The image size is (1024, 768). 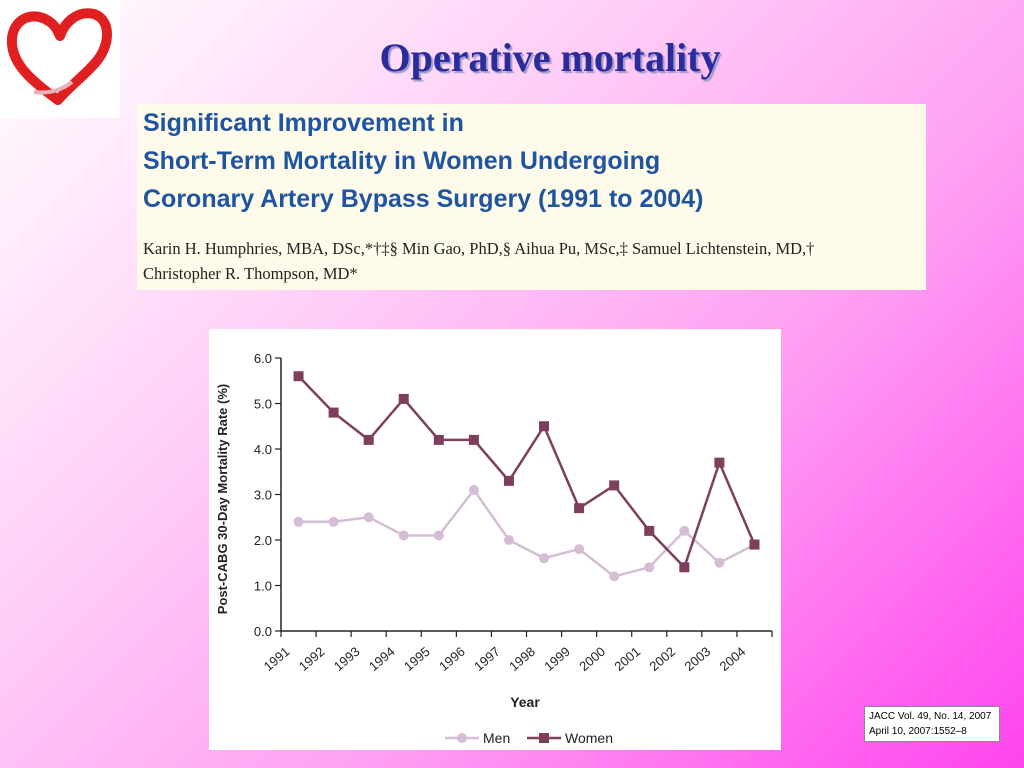 What do you see at coordinates (263, 495) in the screenshot?
I see `y-tick-label: 3.0` at bounding box center [263, 495].